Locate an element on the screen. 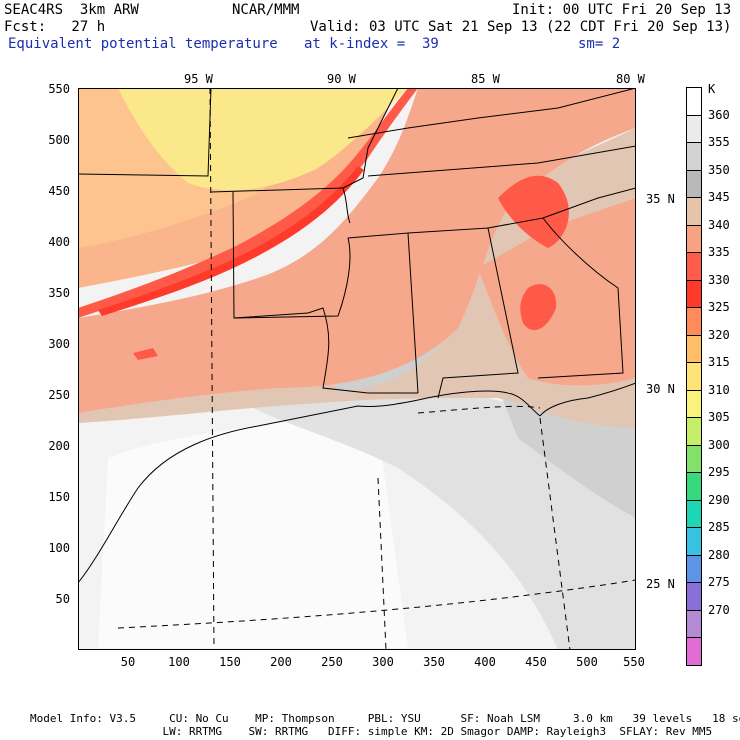 This screenshot has width=740, height=740. x-tick-label: 50 is located at coordinates (128, 662).